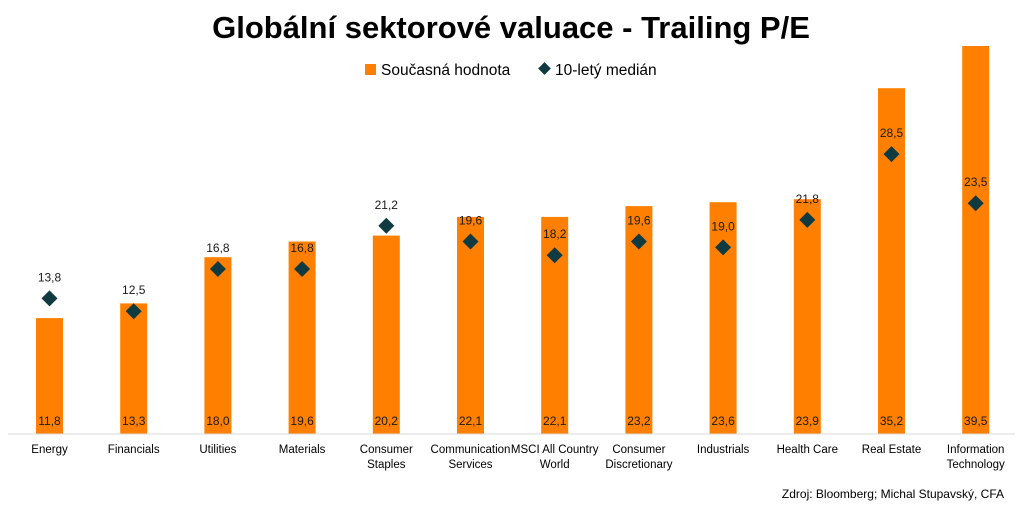 The width and height of the screenshot is (1023, 510). I want to click on median-value-label: 28,5, so click(892, 133).